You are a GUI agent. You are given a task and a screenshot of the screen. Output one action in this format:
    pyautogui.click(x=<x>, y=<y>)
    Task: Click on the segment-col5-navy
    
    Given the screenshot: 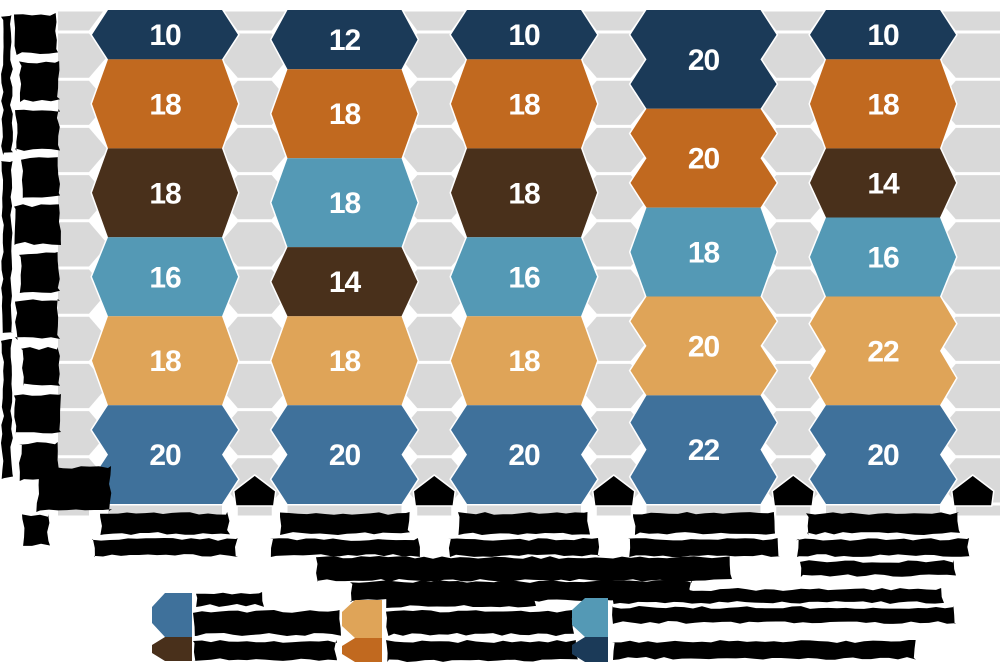 What is the action you would take?
    pyautogui.click(x=883, y=35)
    